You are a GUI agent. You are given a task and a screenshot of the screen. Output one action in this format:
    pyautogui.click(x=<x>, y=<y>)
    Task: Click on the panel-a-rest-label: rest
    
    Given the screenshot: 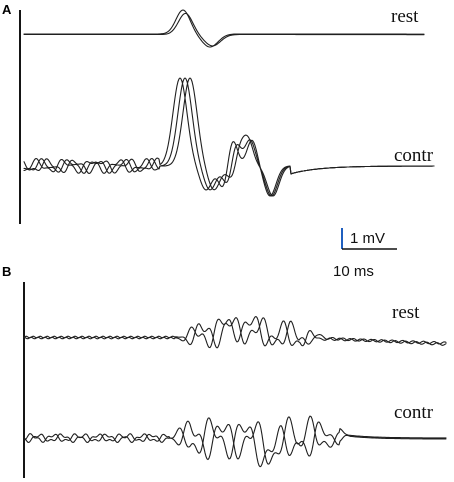 What is the action you would take?
    pyautogui.click(x=405, y=16)
    